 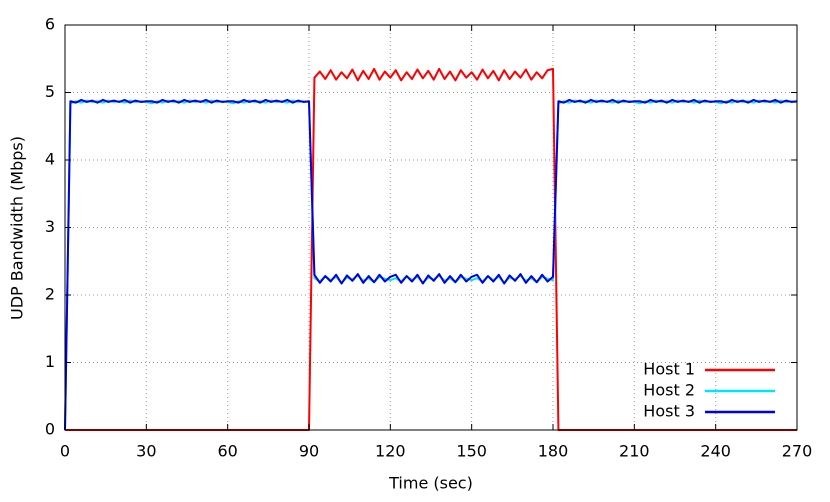 I want to click on x-tick-label: 270, so click(x=797, y=451).